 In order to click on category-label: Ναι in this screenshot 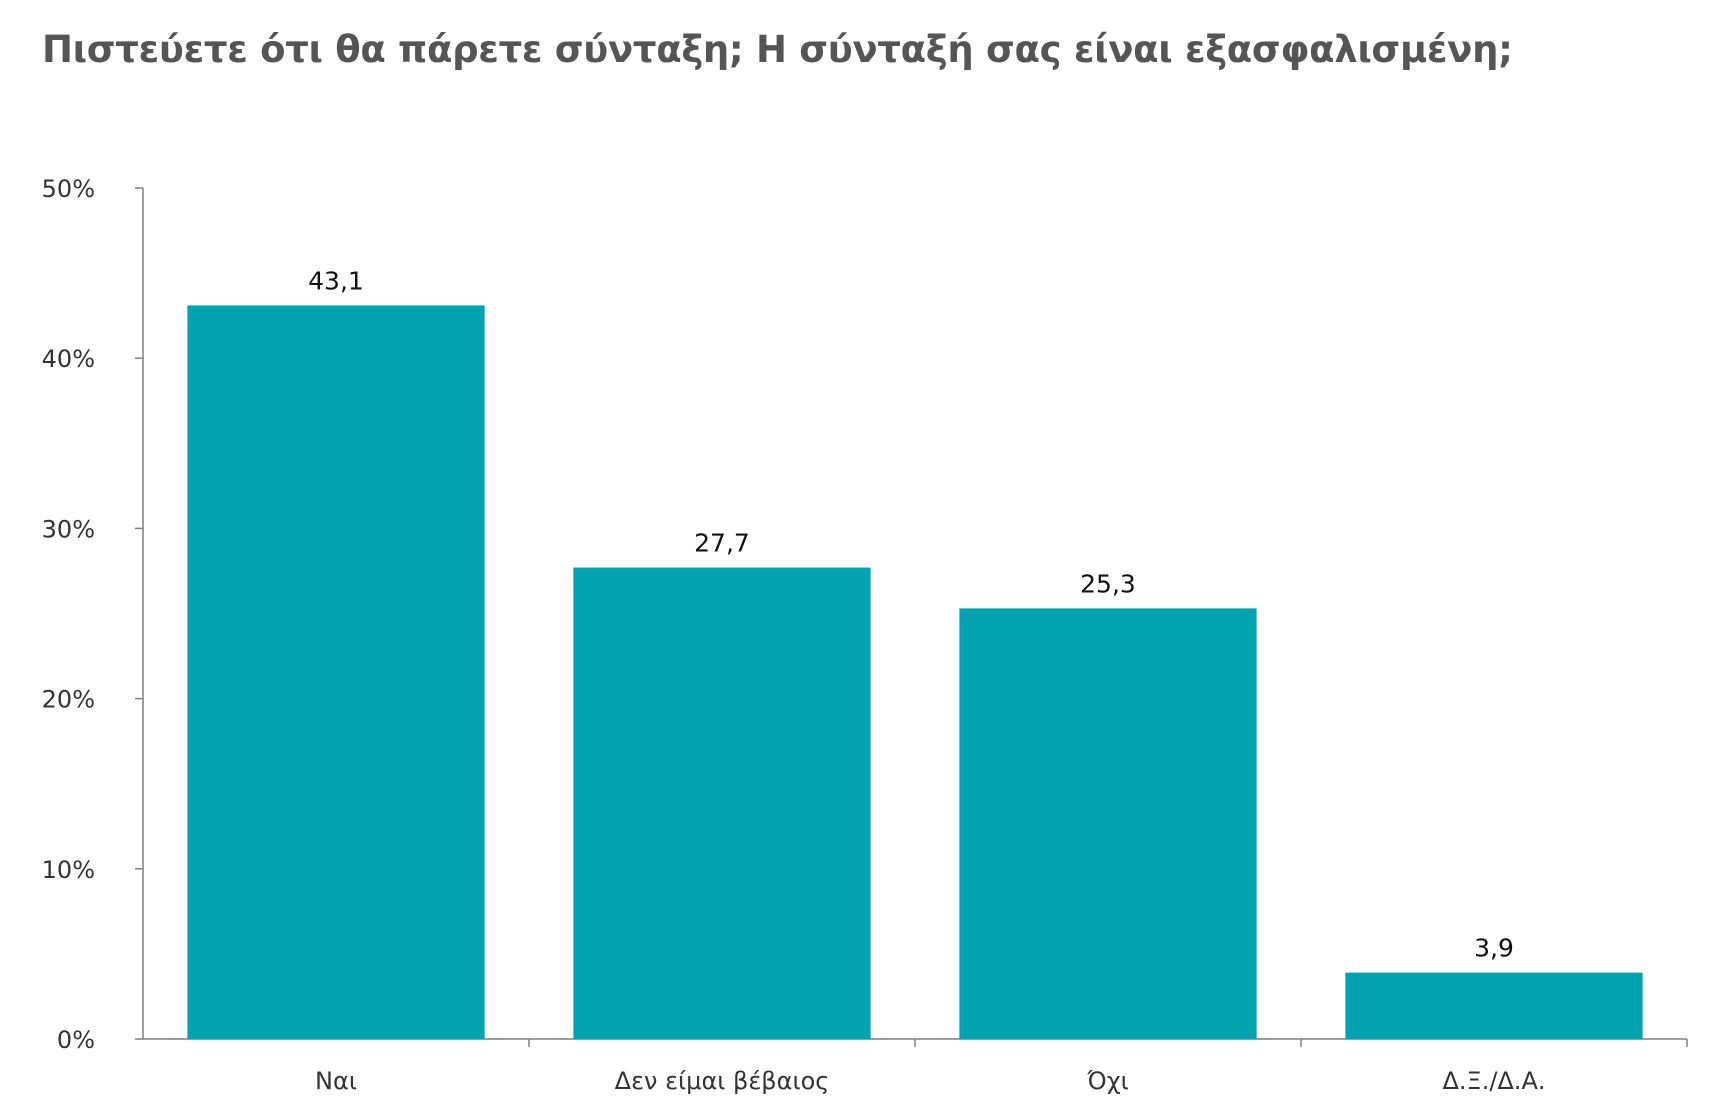, I will do `click(336, 1081)`.